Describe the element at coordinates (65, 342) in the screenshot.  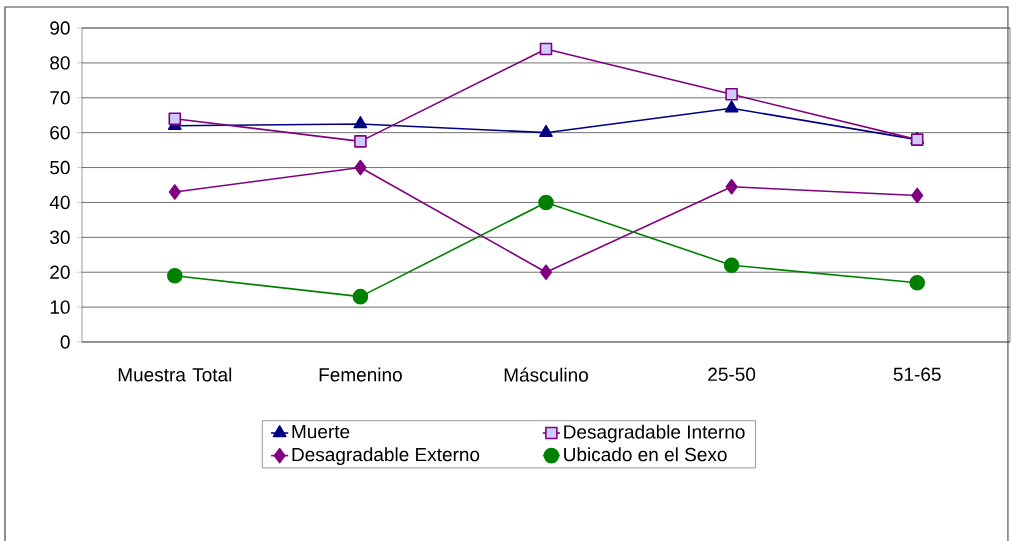
I see `y-tick-label: 0` at that location.